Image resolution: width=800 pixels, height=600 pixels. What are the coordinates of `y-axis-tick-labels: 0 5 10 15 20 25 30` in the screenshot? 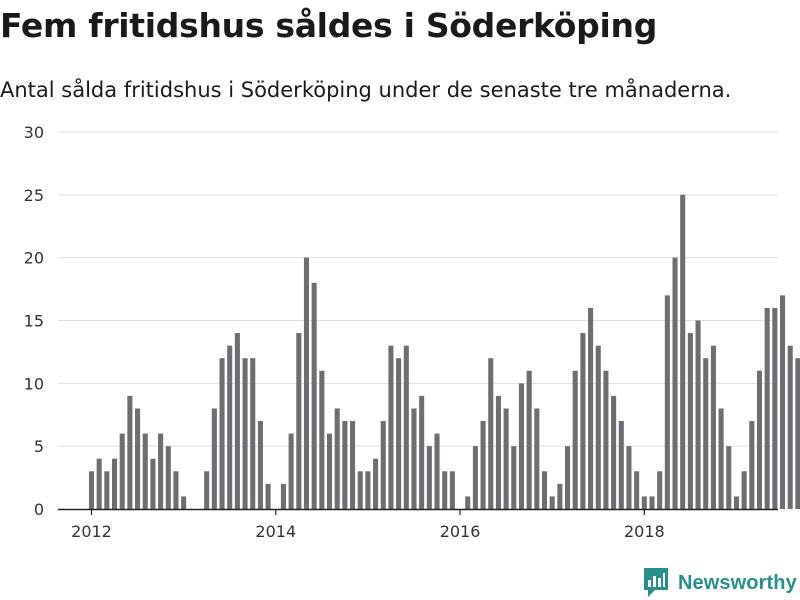 It's located at (34, 321).